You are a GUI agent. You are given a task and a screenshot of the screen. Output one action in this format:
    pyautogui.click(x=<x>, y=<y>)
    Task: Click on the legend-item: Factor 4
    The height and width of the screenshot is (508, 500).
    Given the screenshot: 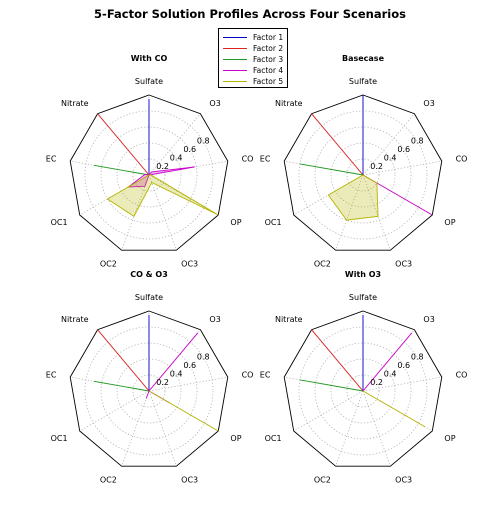 What is the action you would take?
    pyautogui.click(x=256, y=70)
    